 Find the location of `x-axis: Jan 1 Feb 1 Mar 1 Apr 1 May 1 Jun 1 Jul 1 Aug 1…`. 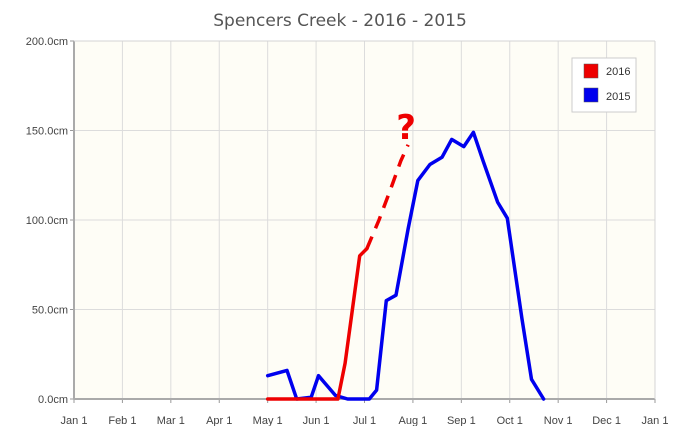

x-axis: Jan 1 Feb 1 Mar 1 Apr 1 May 1 Jun 1 Jul 1 Aug 1… is located at coordinates (365, 412).